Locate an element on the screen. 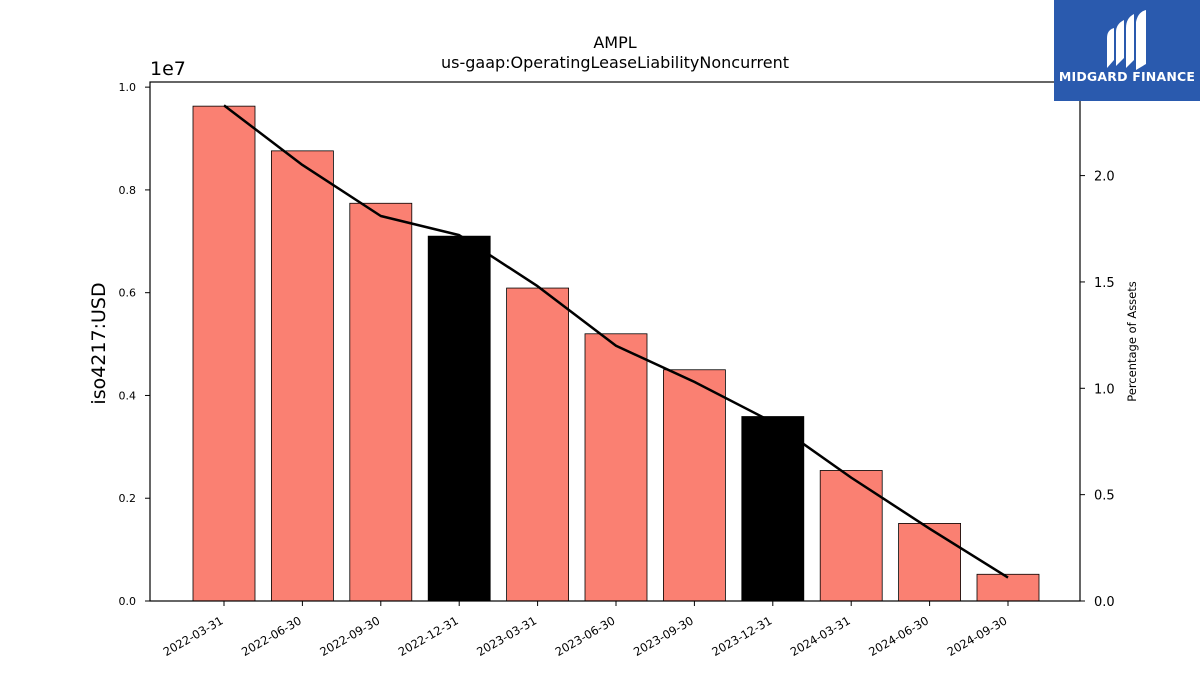 This screenshot has width=1200, height=675. x-tick-label: 2023-06-30 is located at coordinates (585, 636).